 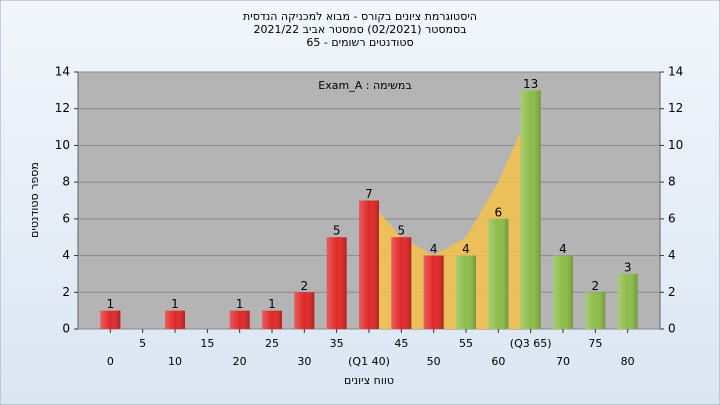 What do you see at coordinates (369, 361) in the screenshot?
I see `x-tick-label: (Q1 40)` at bounding box center [369, 361].